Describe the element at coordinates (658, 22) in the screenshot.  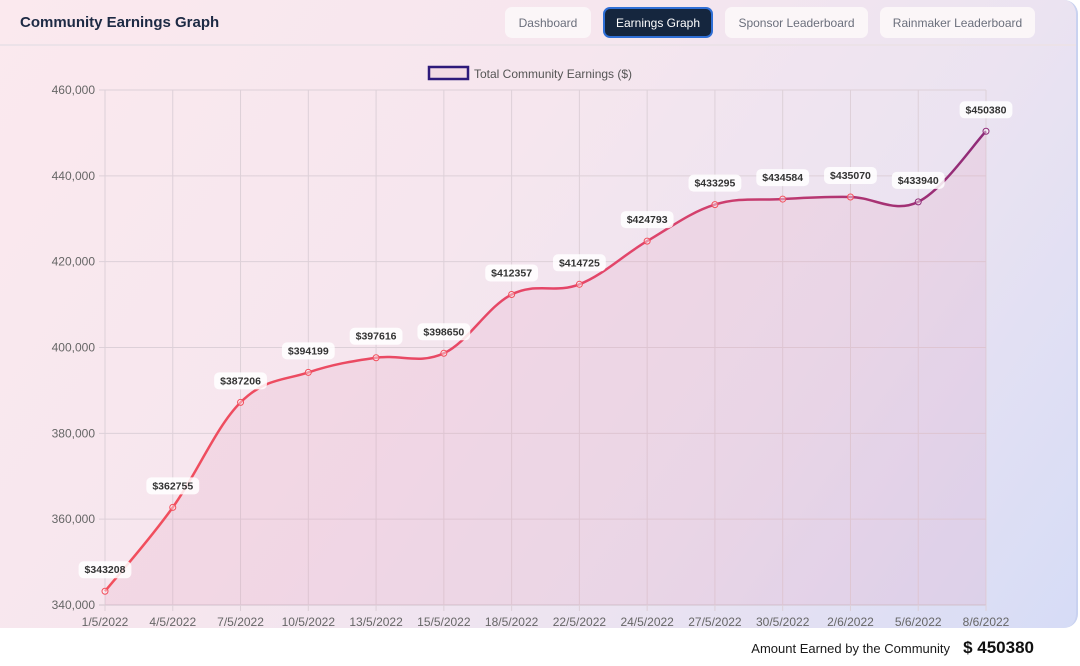
I see `nav-earnings-graph: Earnings Graph` at that location.